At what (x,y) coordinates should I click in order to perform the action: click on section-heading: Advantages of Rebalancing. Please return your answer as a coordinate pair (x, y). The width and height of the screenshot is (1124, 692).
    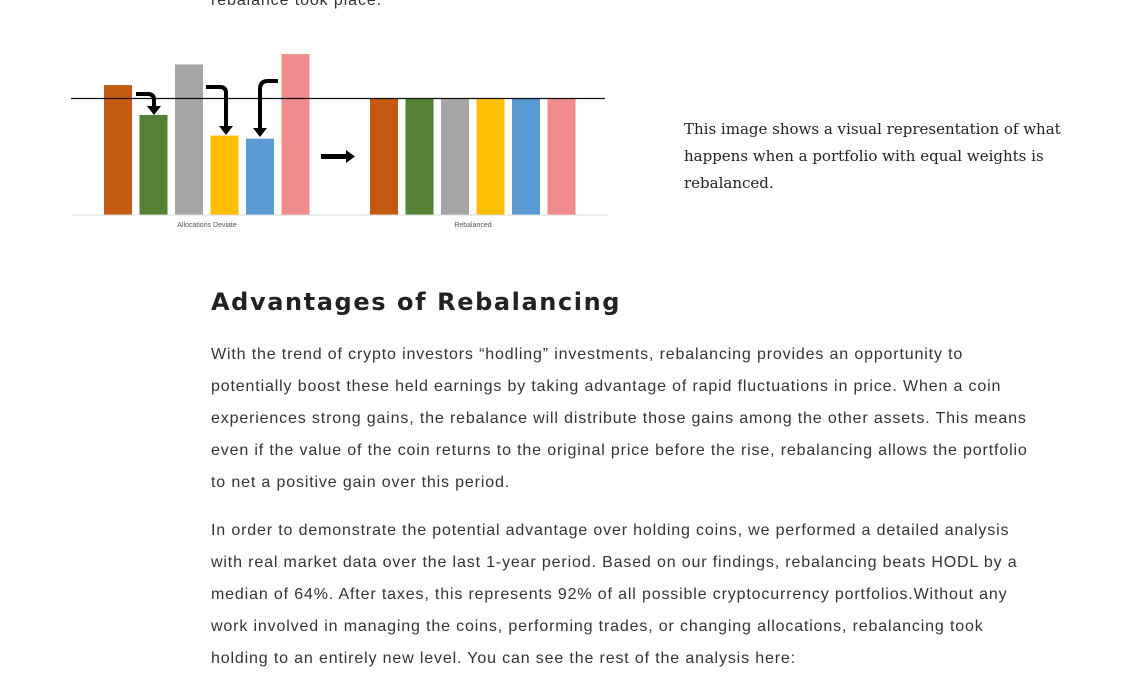
    Looking at the image, I should click on (416, 302).